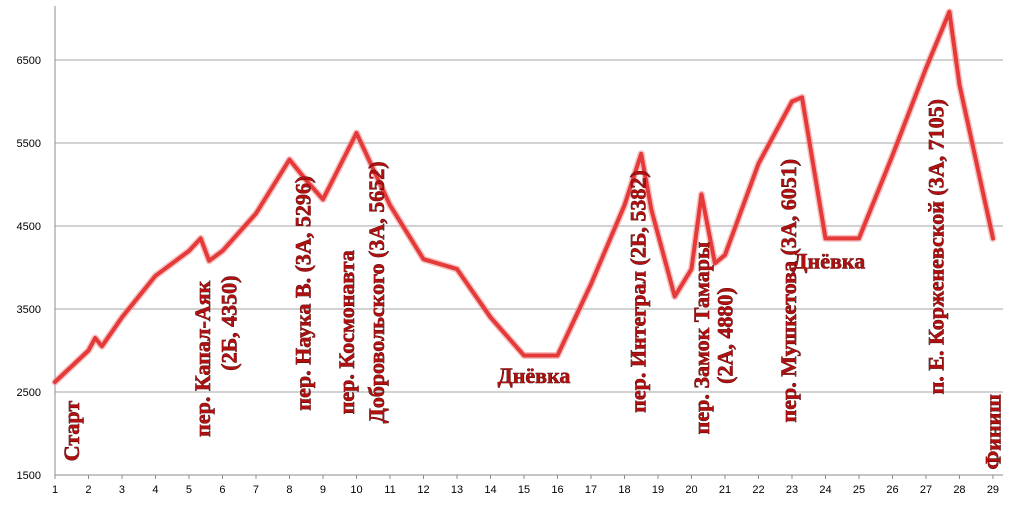 Image resolution: width=1020 pixels, height=507 pixels. What do you see at coordinates (29, 393) in the screenshot?
I see `y-tick-label: 2500` at bounding box center [29, 393].